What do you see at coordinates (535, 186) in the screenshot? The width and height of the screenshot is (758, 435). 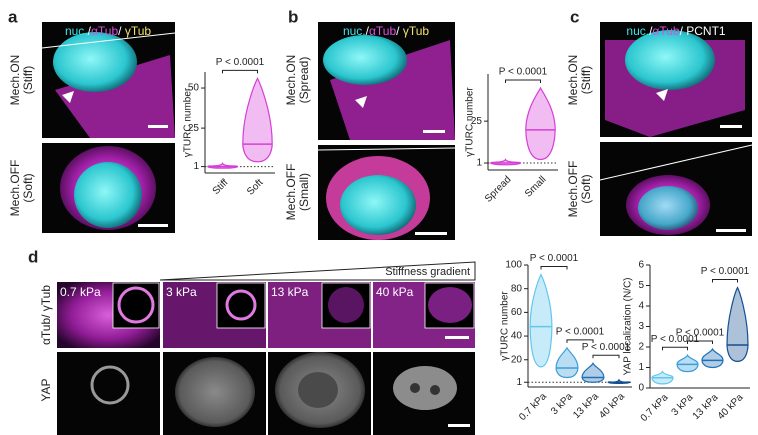 I see `x-tick-label: Small` at bounding box center [535, 186].